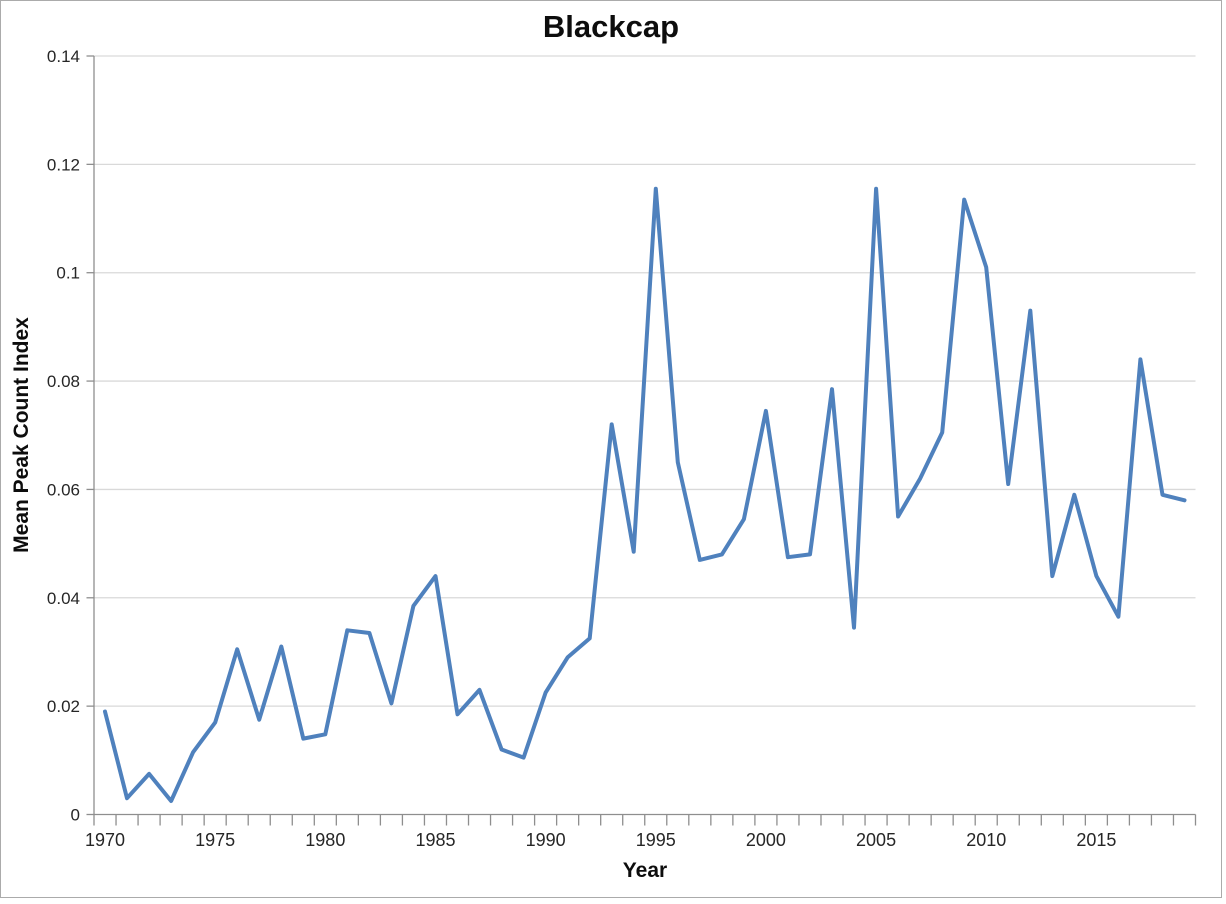 Image resolution: width=1226 pixels, height=904 pixels. What do you see at coordinates (611, 26) in the screenshot?
I see `chart-title: Blackcap` at bounding box center [611, 26].